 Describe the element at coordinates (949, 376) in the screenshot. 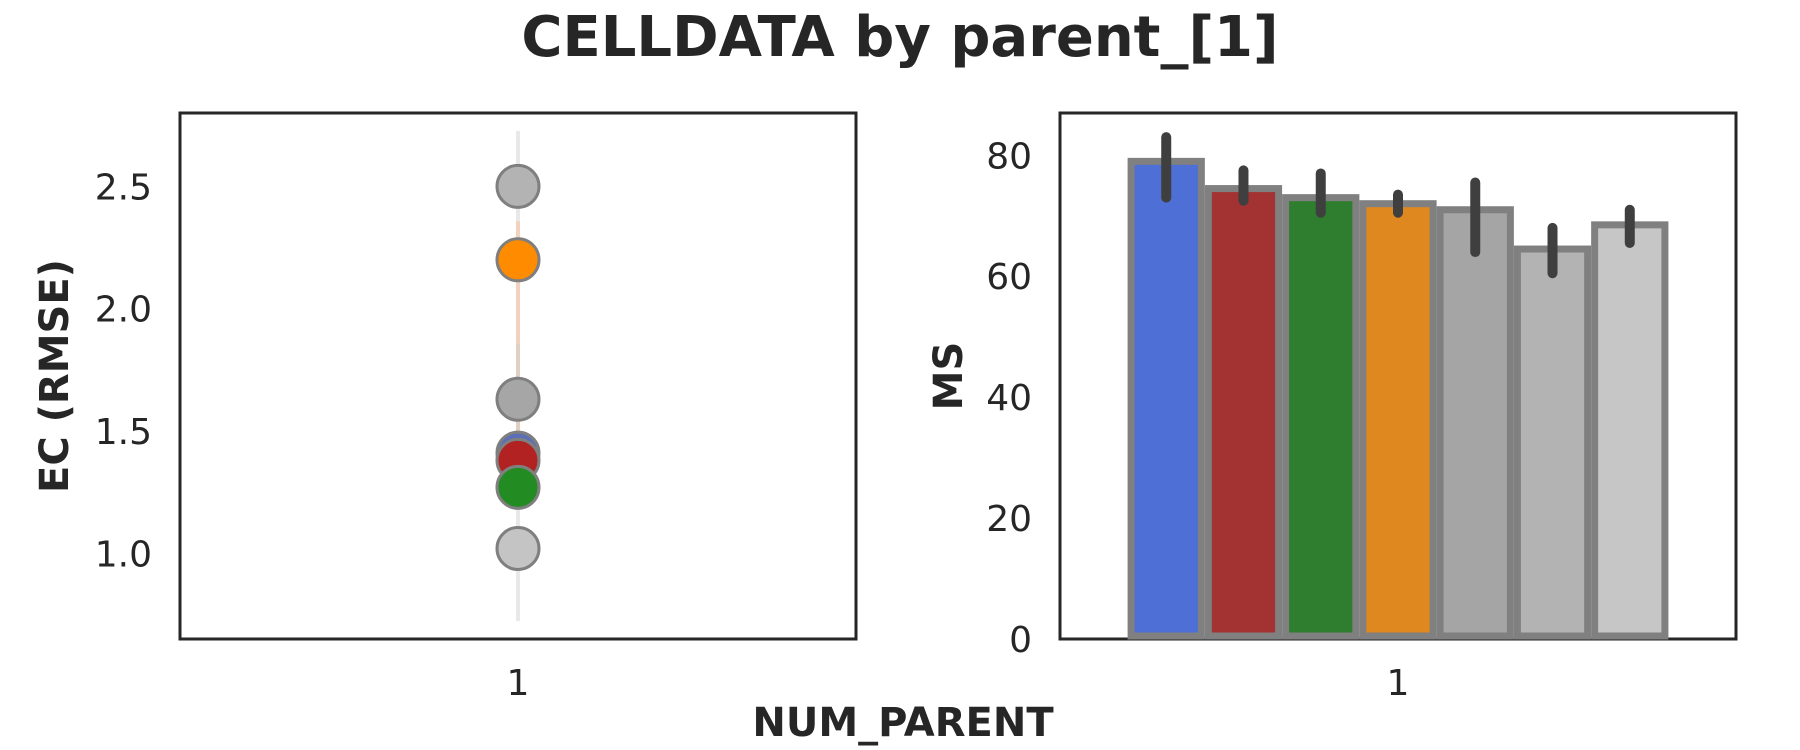

I see `right-y-axis-label: MS` at that location.